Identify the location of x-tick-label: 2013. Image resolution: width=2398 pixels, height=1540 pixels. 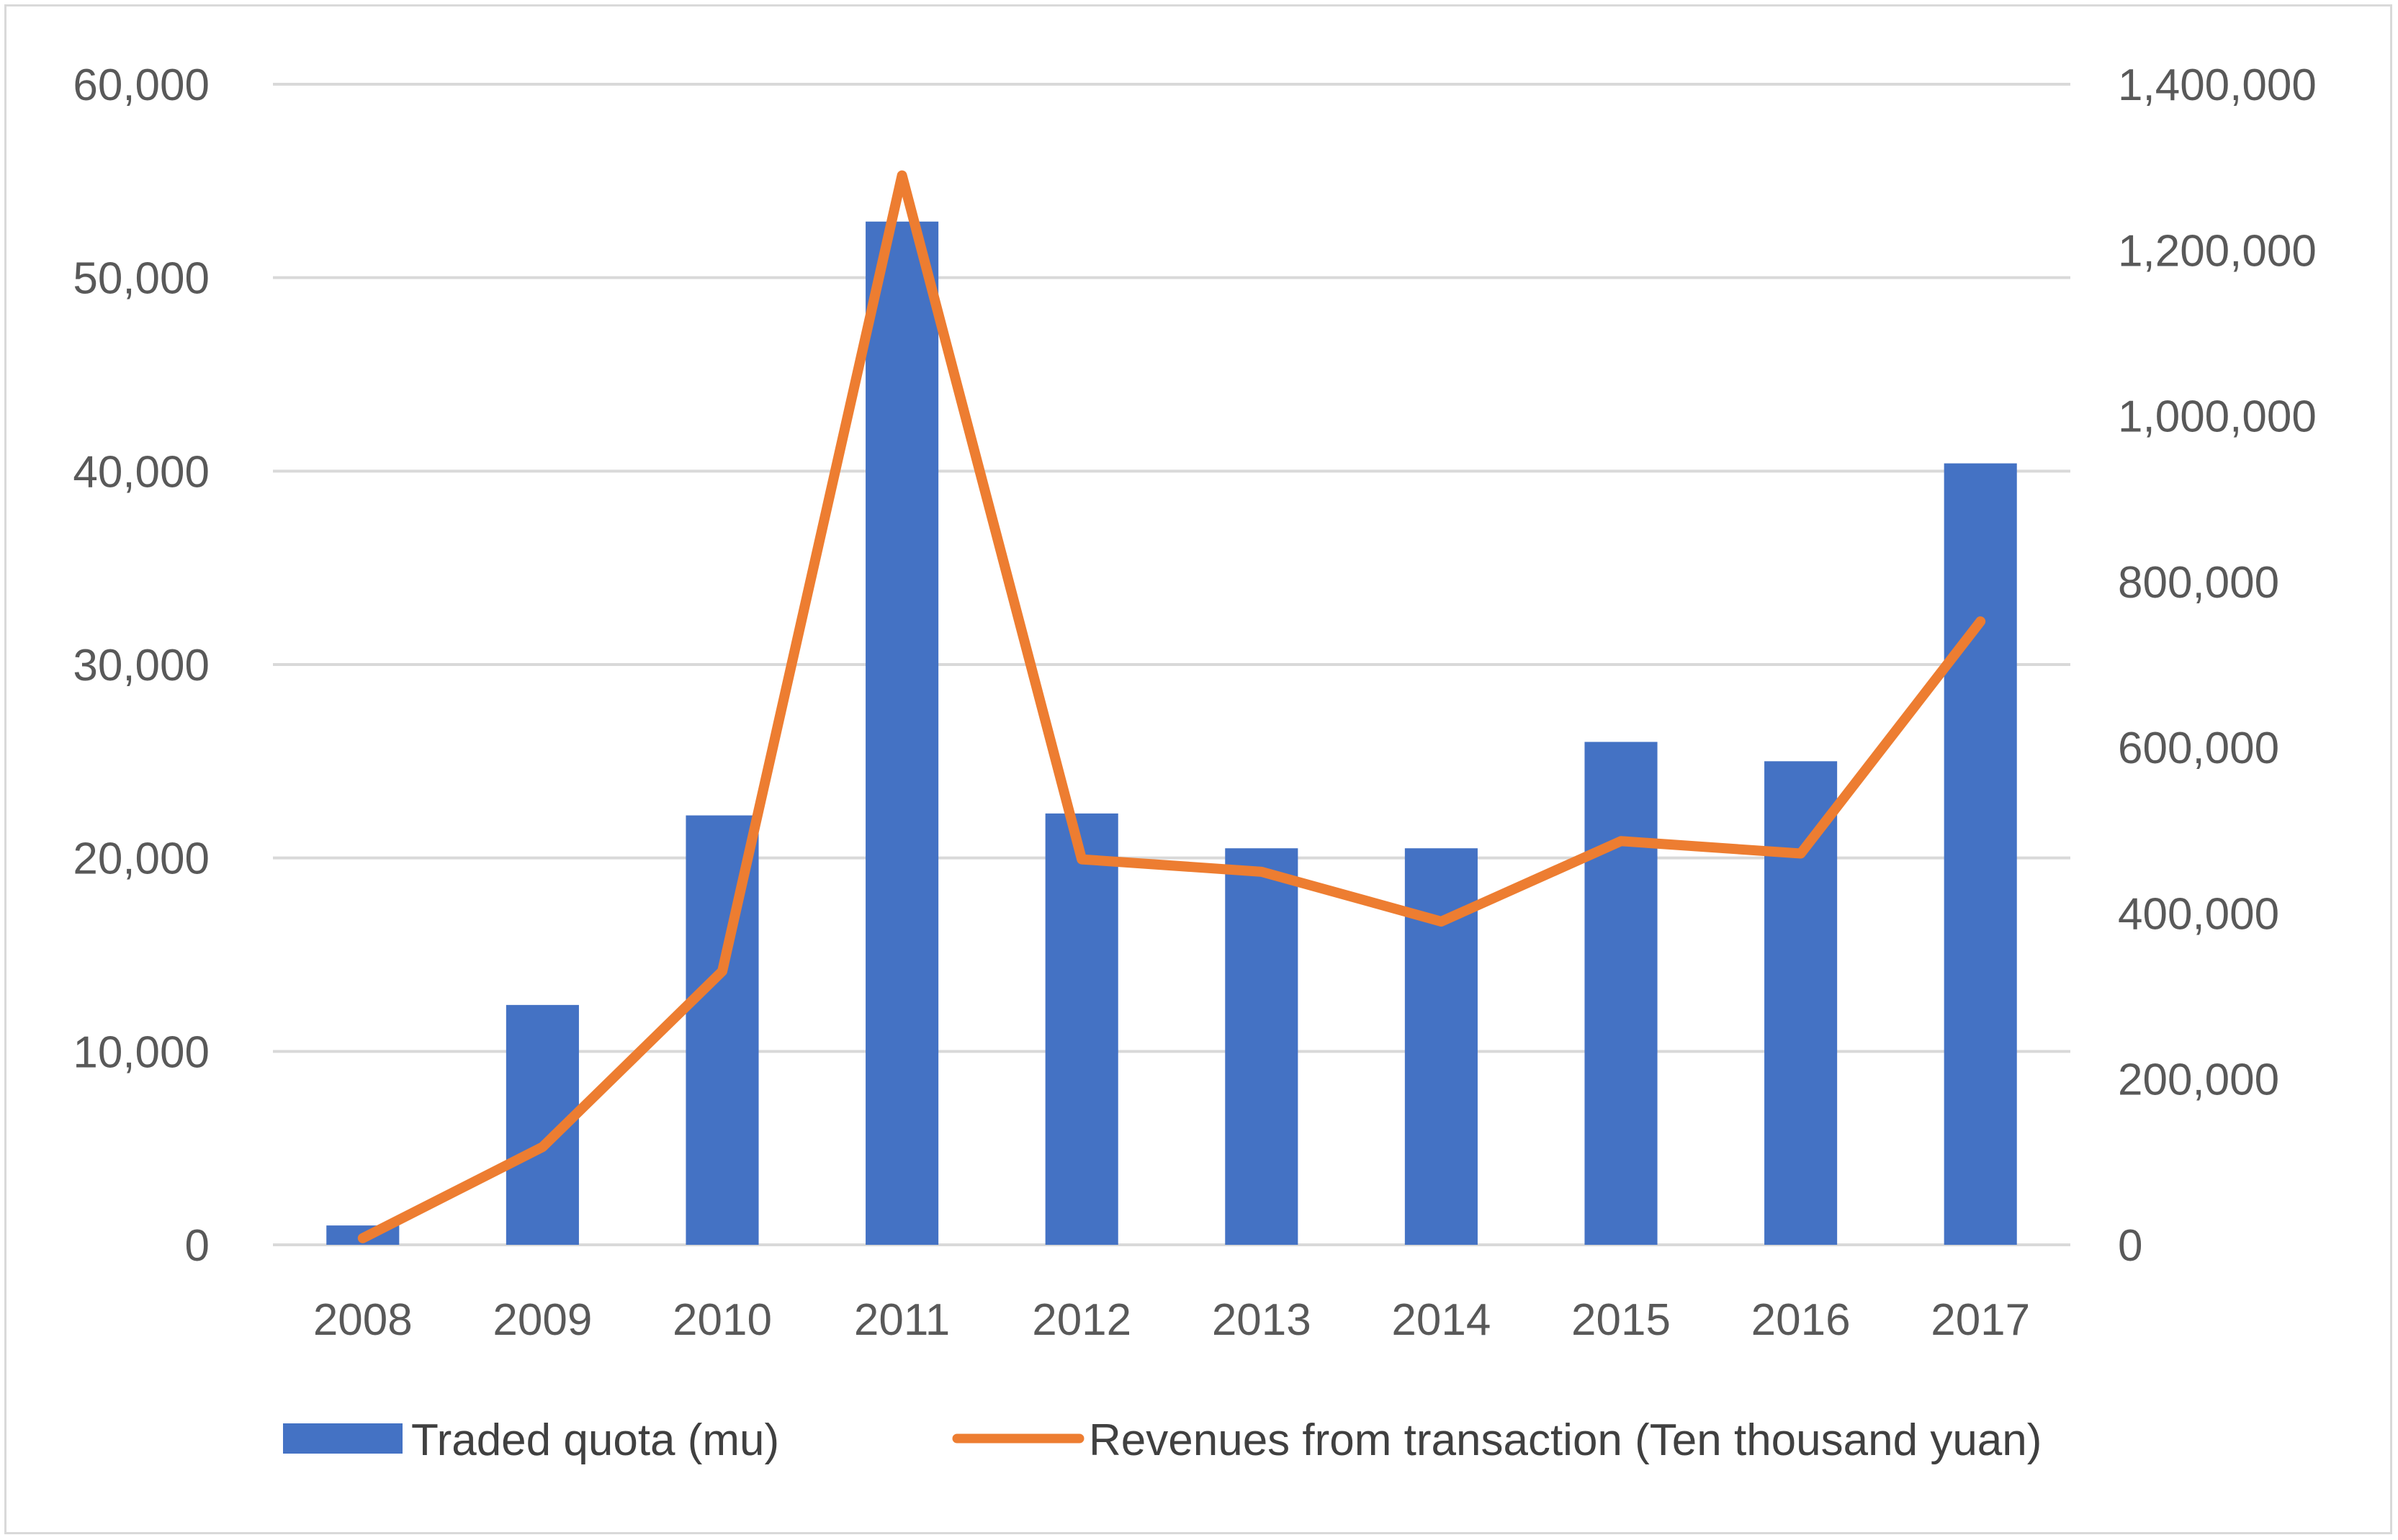
(1261, 1320).